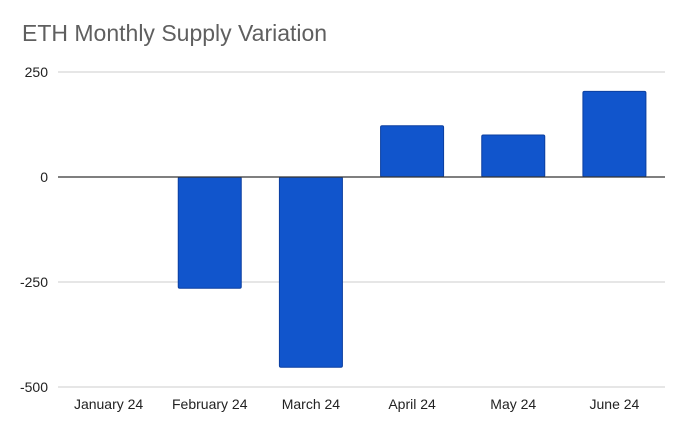 The width and height of the screenshot is (700, 433). What do you see at coordinates (513, 404) in the screenshot?
I see `x-tick-label: May 24` at bounding box center [513, 404].